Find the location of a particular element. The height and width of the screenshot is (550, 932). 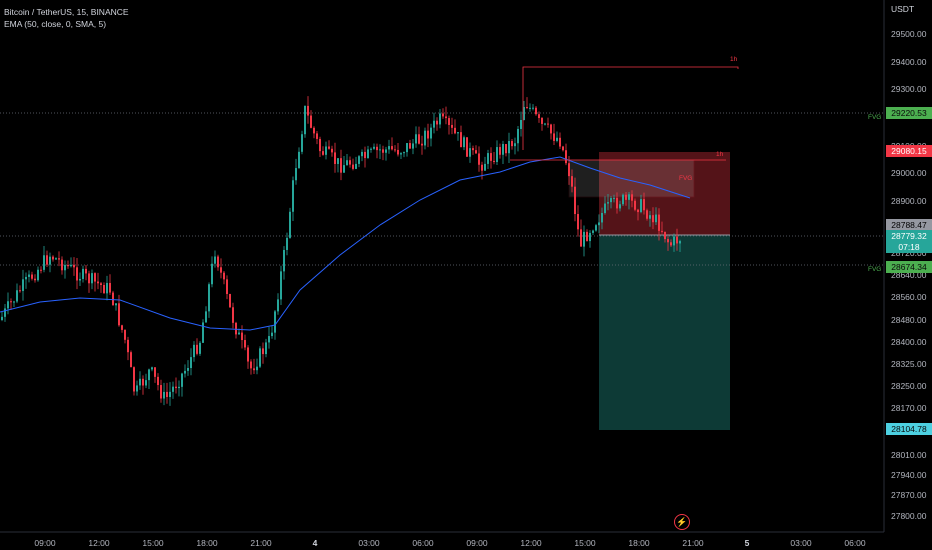

price-tag-stop: 28788.47 is located at coordinates (909, 225).